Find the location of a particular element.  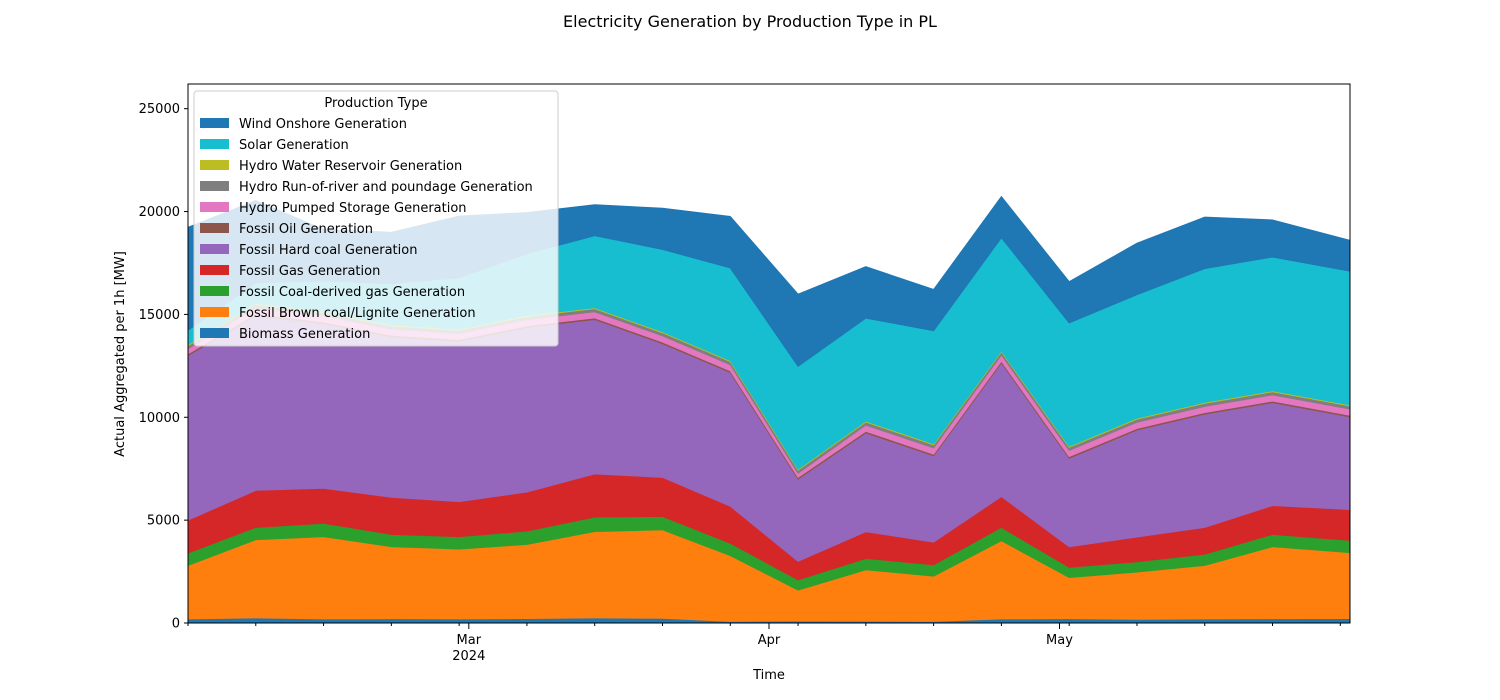

y-tick-label-4: 20000 is located at coordinates (159, 212).